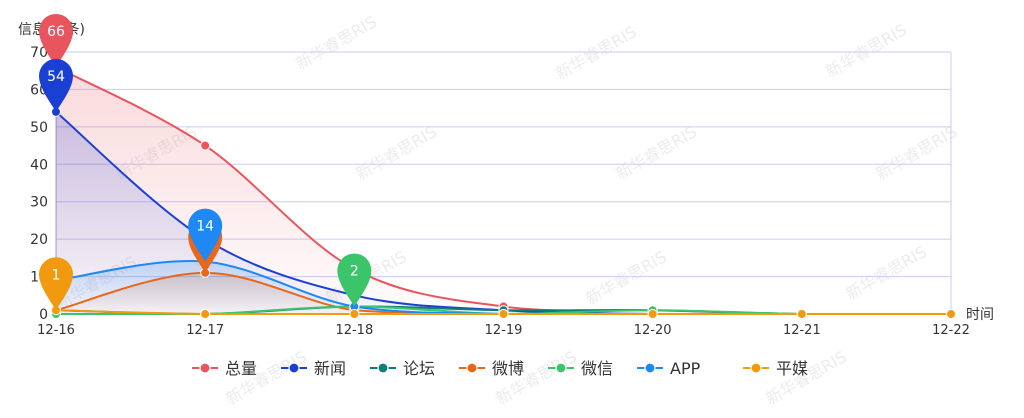  I want to click on y-tick-label: 40, so click(39, 165).